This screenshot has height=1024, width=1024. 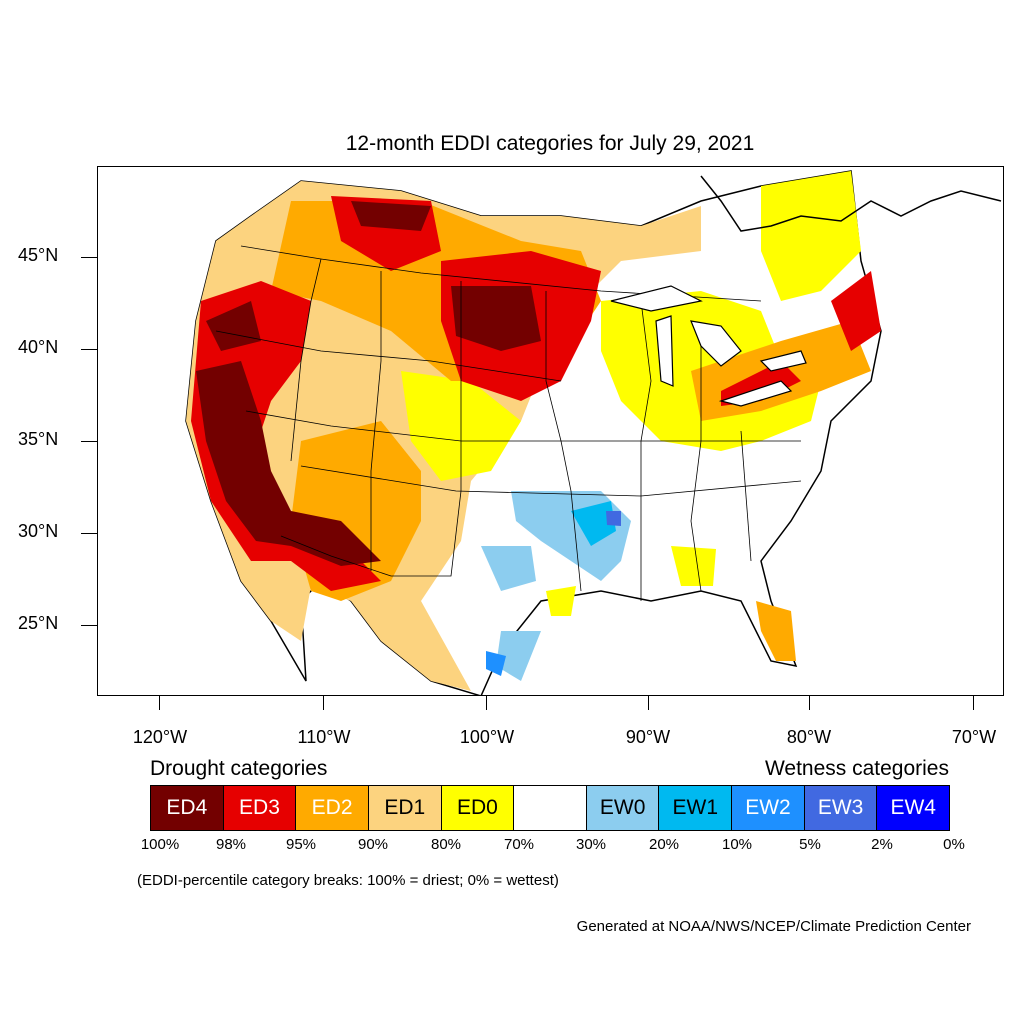 I want to click on legend-label-ew0: EW0, so click(x=622, y=807).